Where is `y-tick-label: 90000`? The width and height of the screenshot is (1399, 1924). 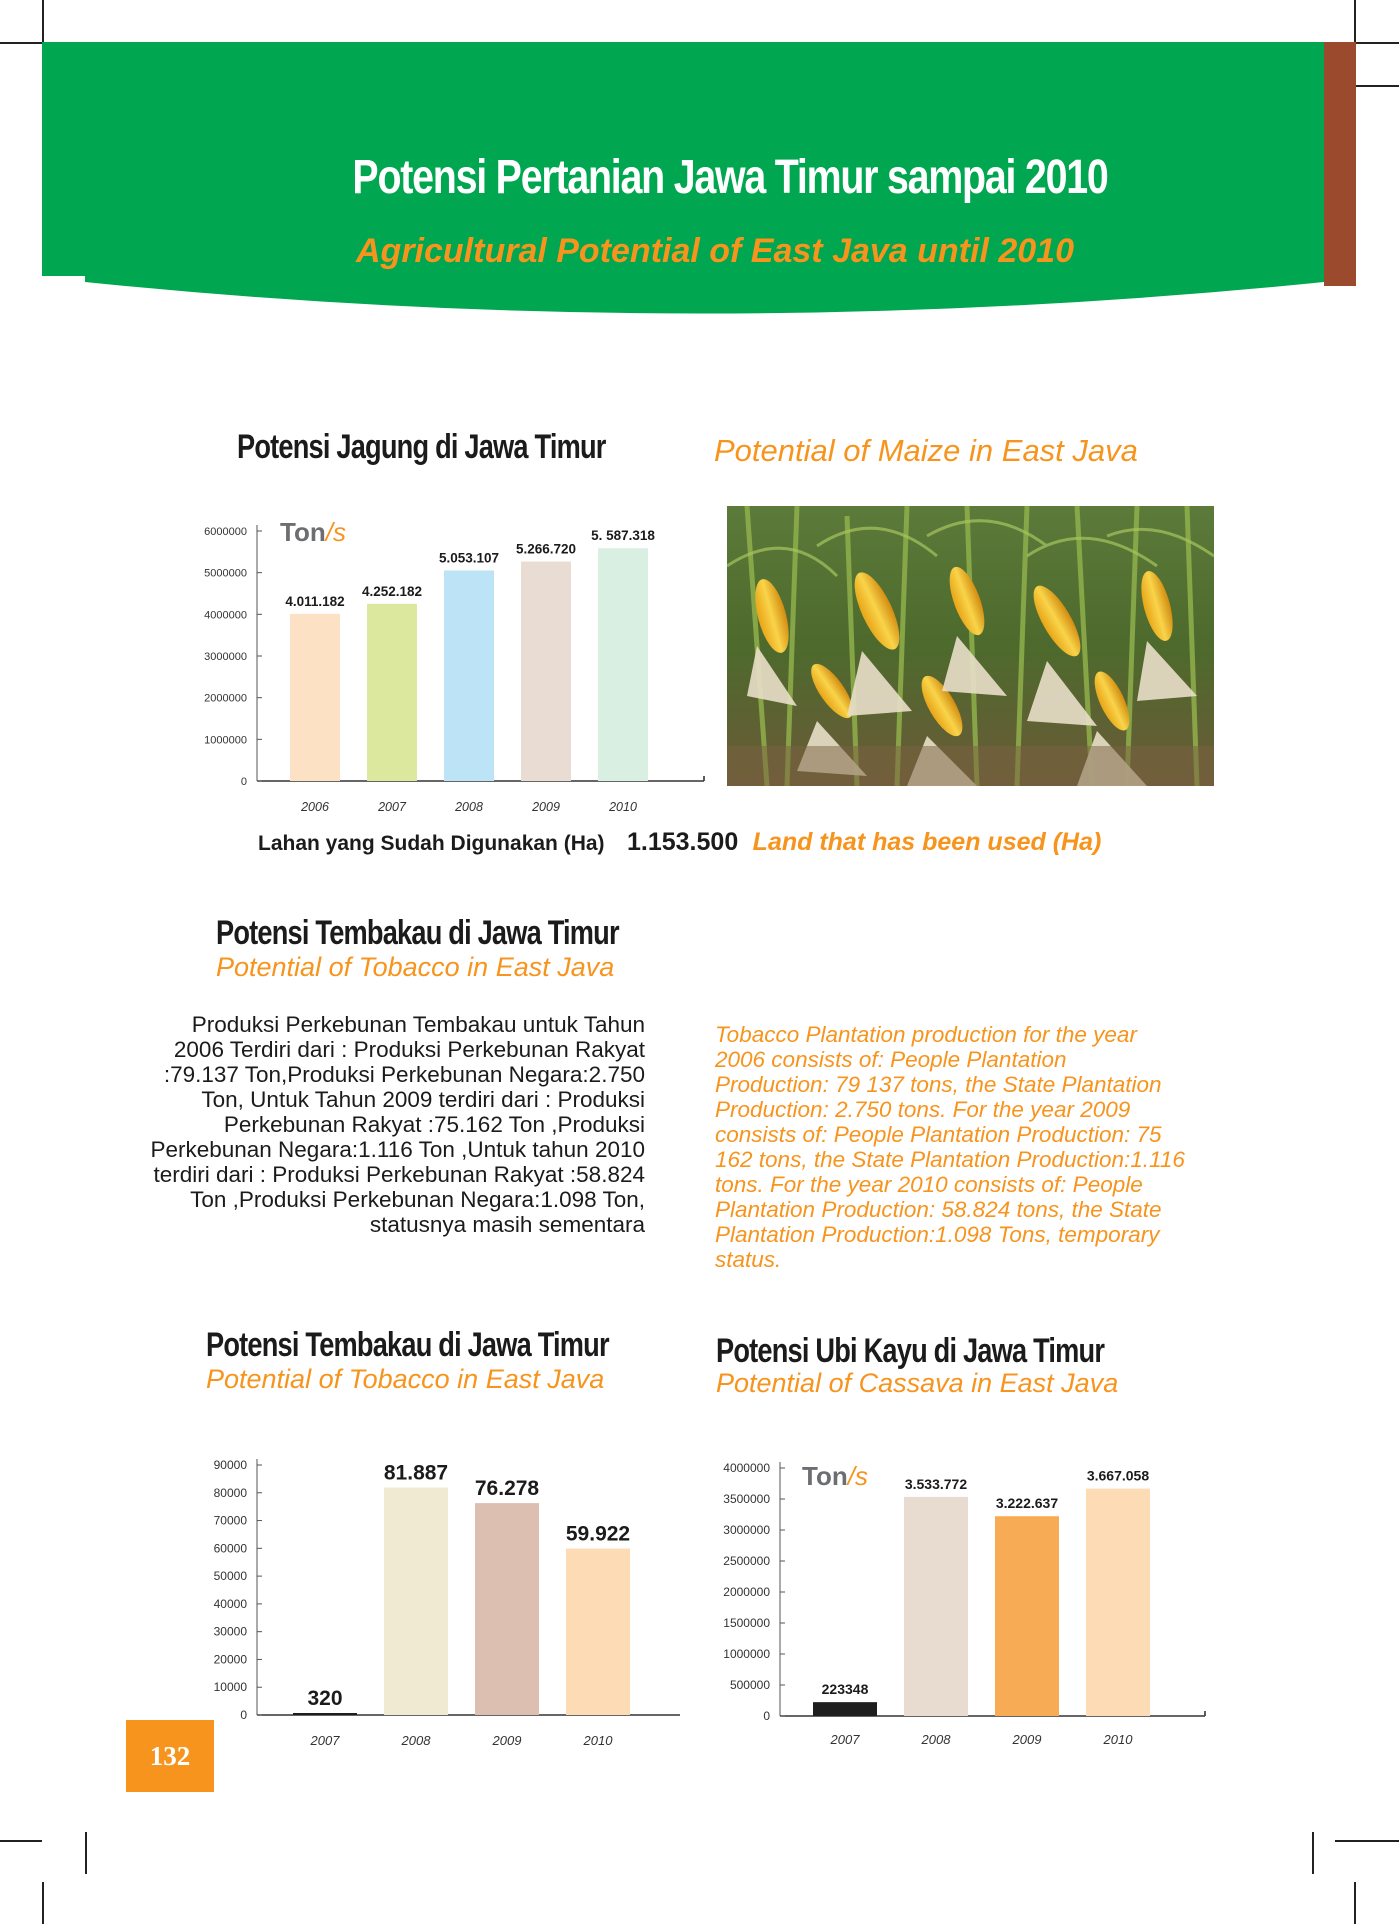 y-tick-label: 90000 is located at coordinates (231, 1465).